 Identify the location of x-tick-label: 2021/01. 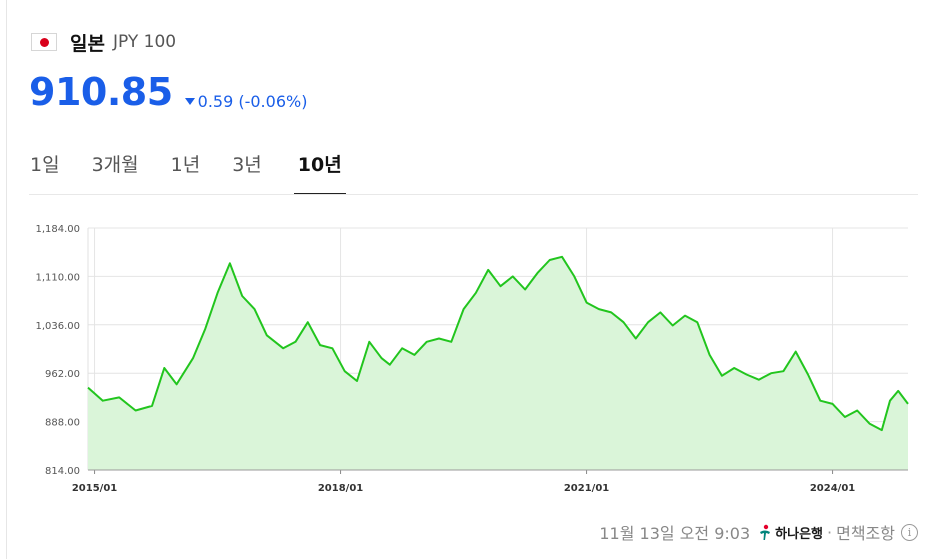
(586, 488).